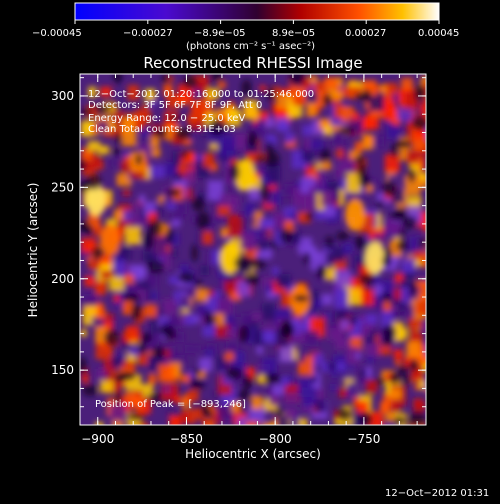 The width and height of the screenshot is (500, 504). I want to click on colorbar-tick-label: −0.00027, so click(148, 33).